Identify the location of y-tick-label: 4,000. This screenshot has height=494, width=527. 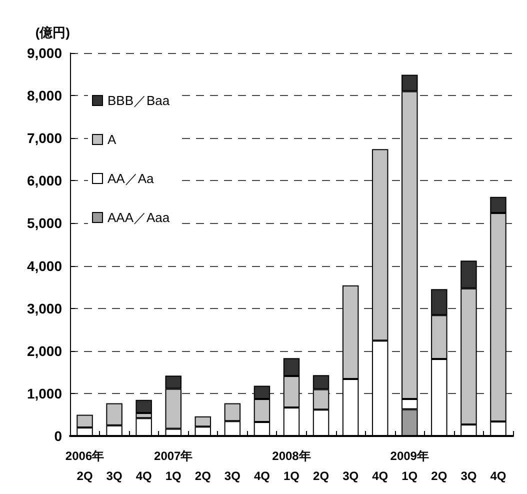
(44, 266).